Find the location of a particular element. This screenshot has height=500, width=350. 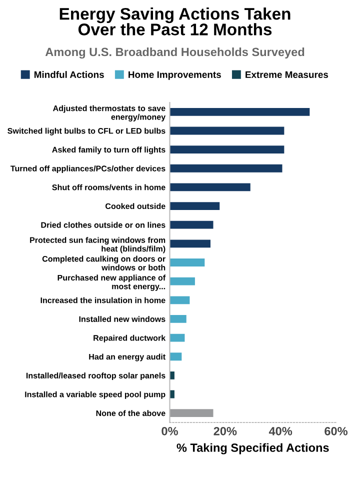

y-tick-label: None of the above is located at coordinates (131, 413).